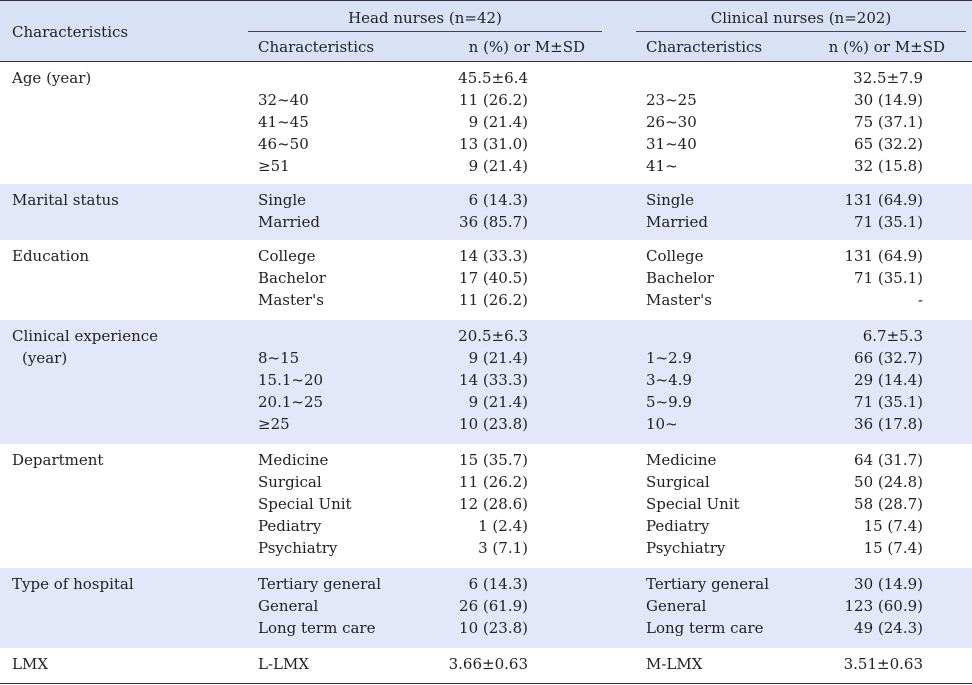 The image size is (972, 685). What do you see at coordinates (686, 548) in the screenshot?
I see `clinical-category: Psychiatry` at bounding box center [686, 548].